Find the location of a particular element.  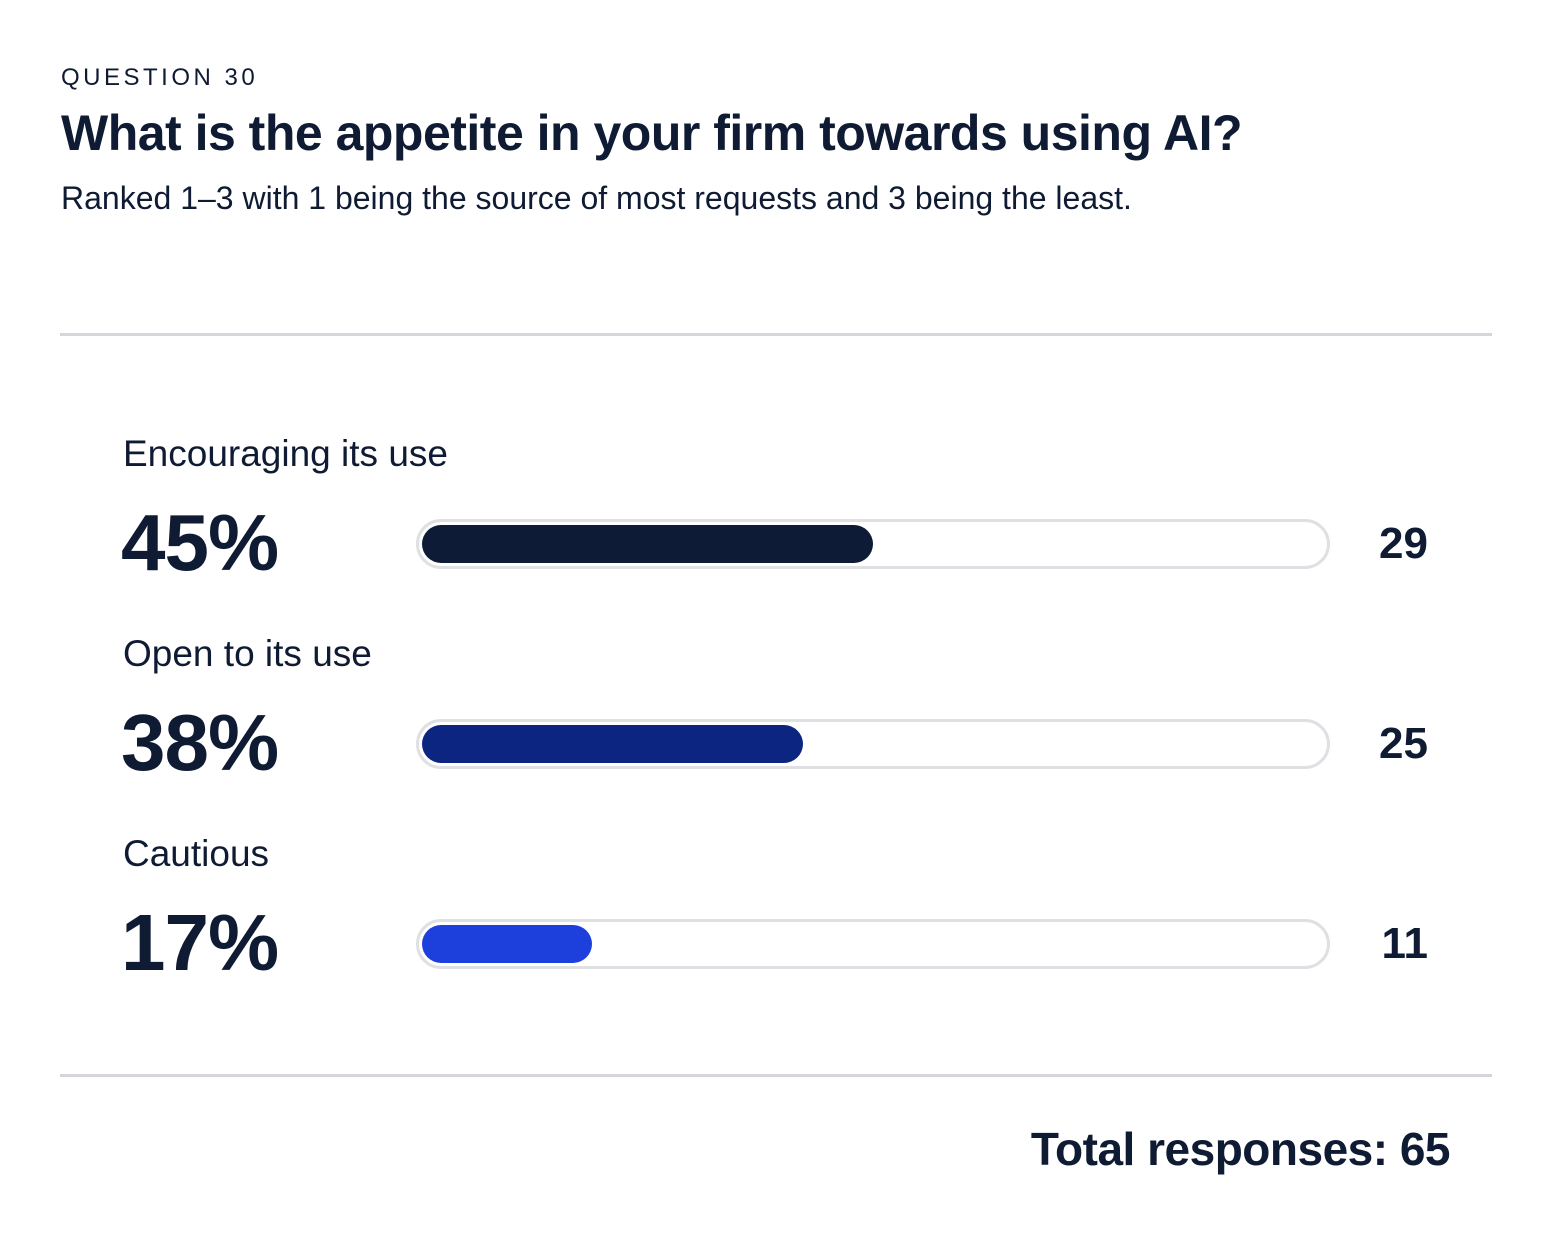

count-label: 29 is located at coordinates (1403, 543).